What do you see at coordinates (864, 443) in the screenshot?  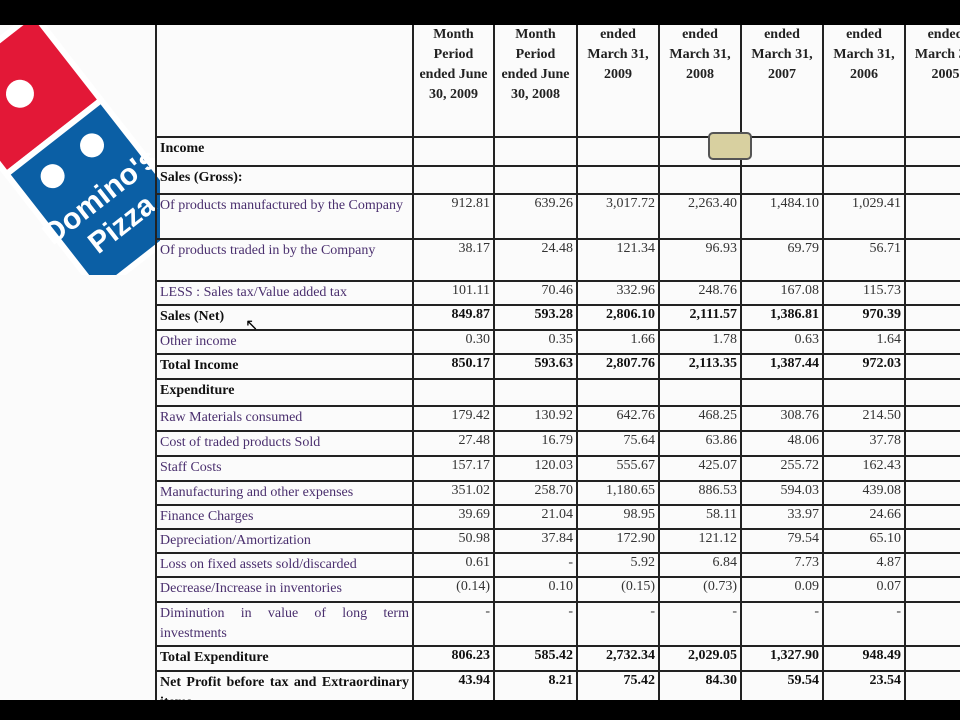 I see `cell-value: 37.78` at bounding box center [864, 443].